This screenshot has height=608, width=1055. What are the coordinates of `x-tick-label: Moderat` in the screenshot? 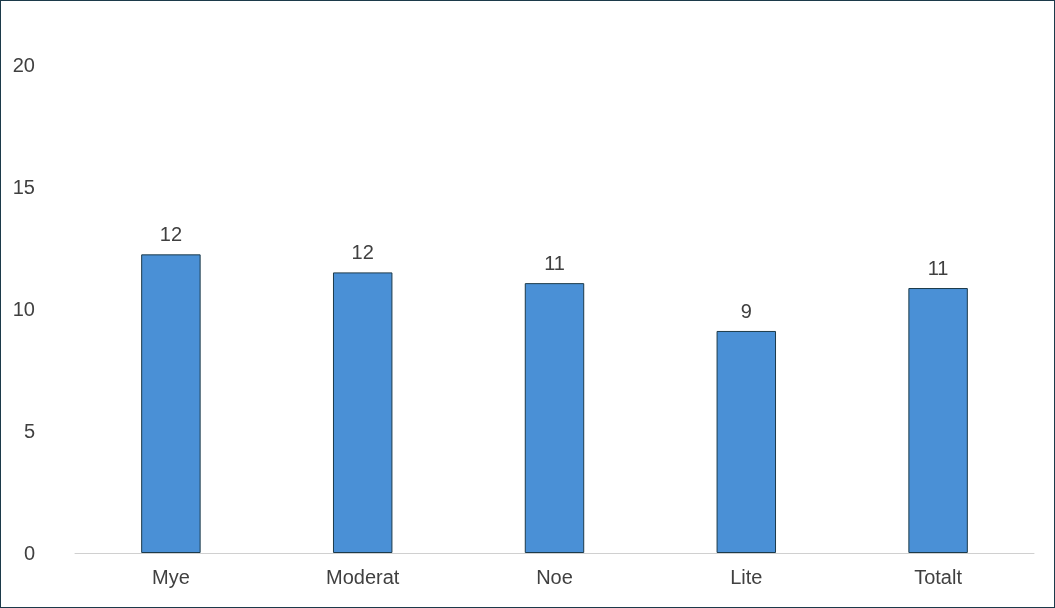 It's located at (363, 577).